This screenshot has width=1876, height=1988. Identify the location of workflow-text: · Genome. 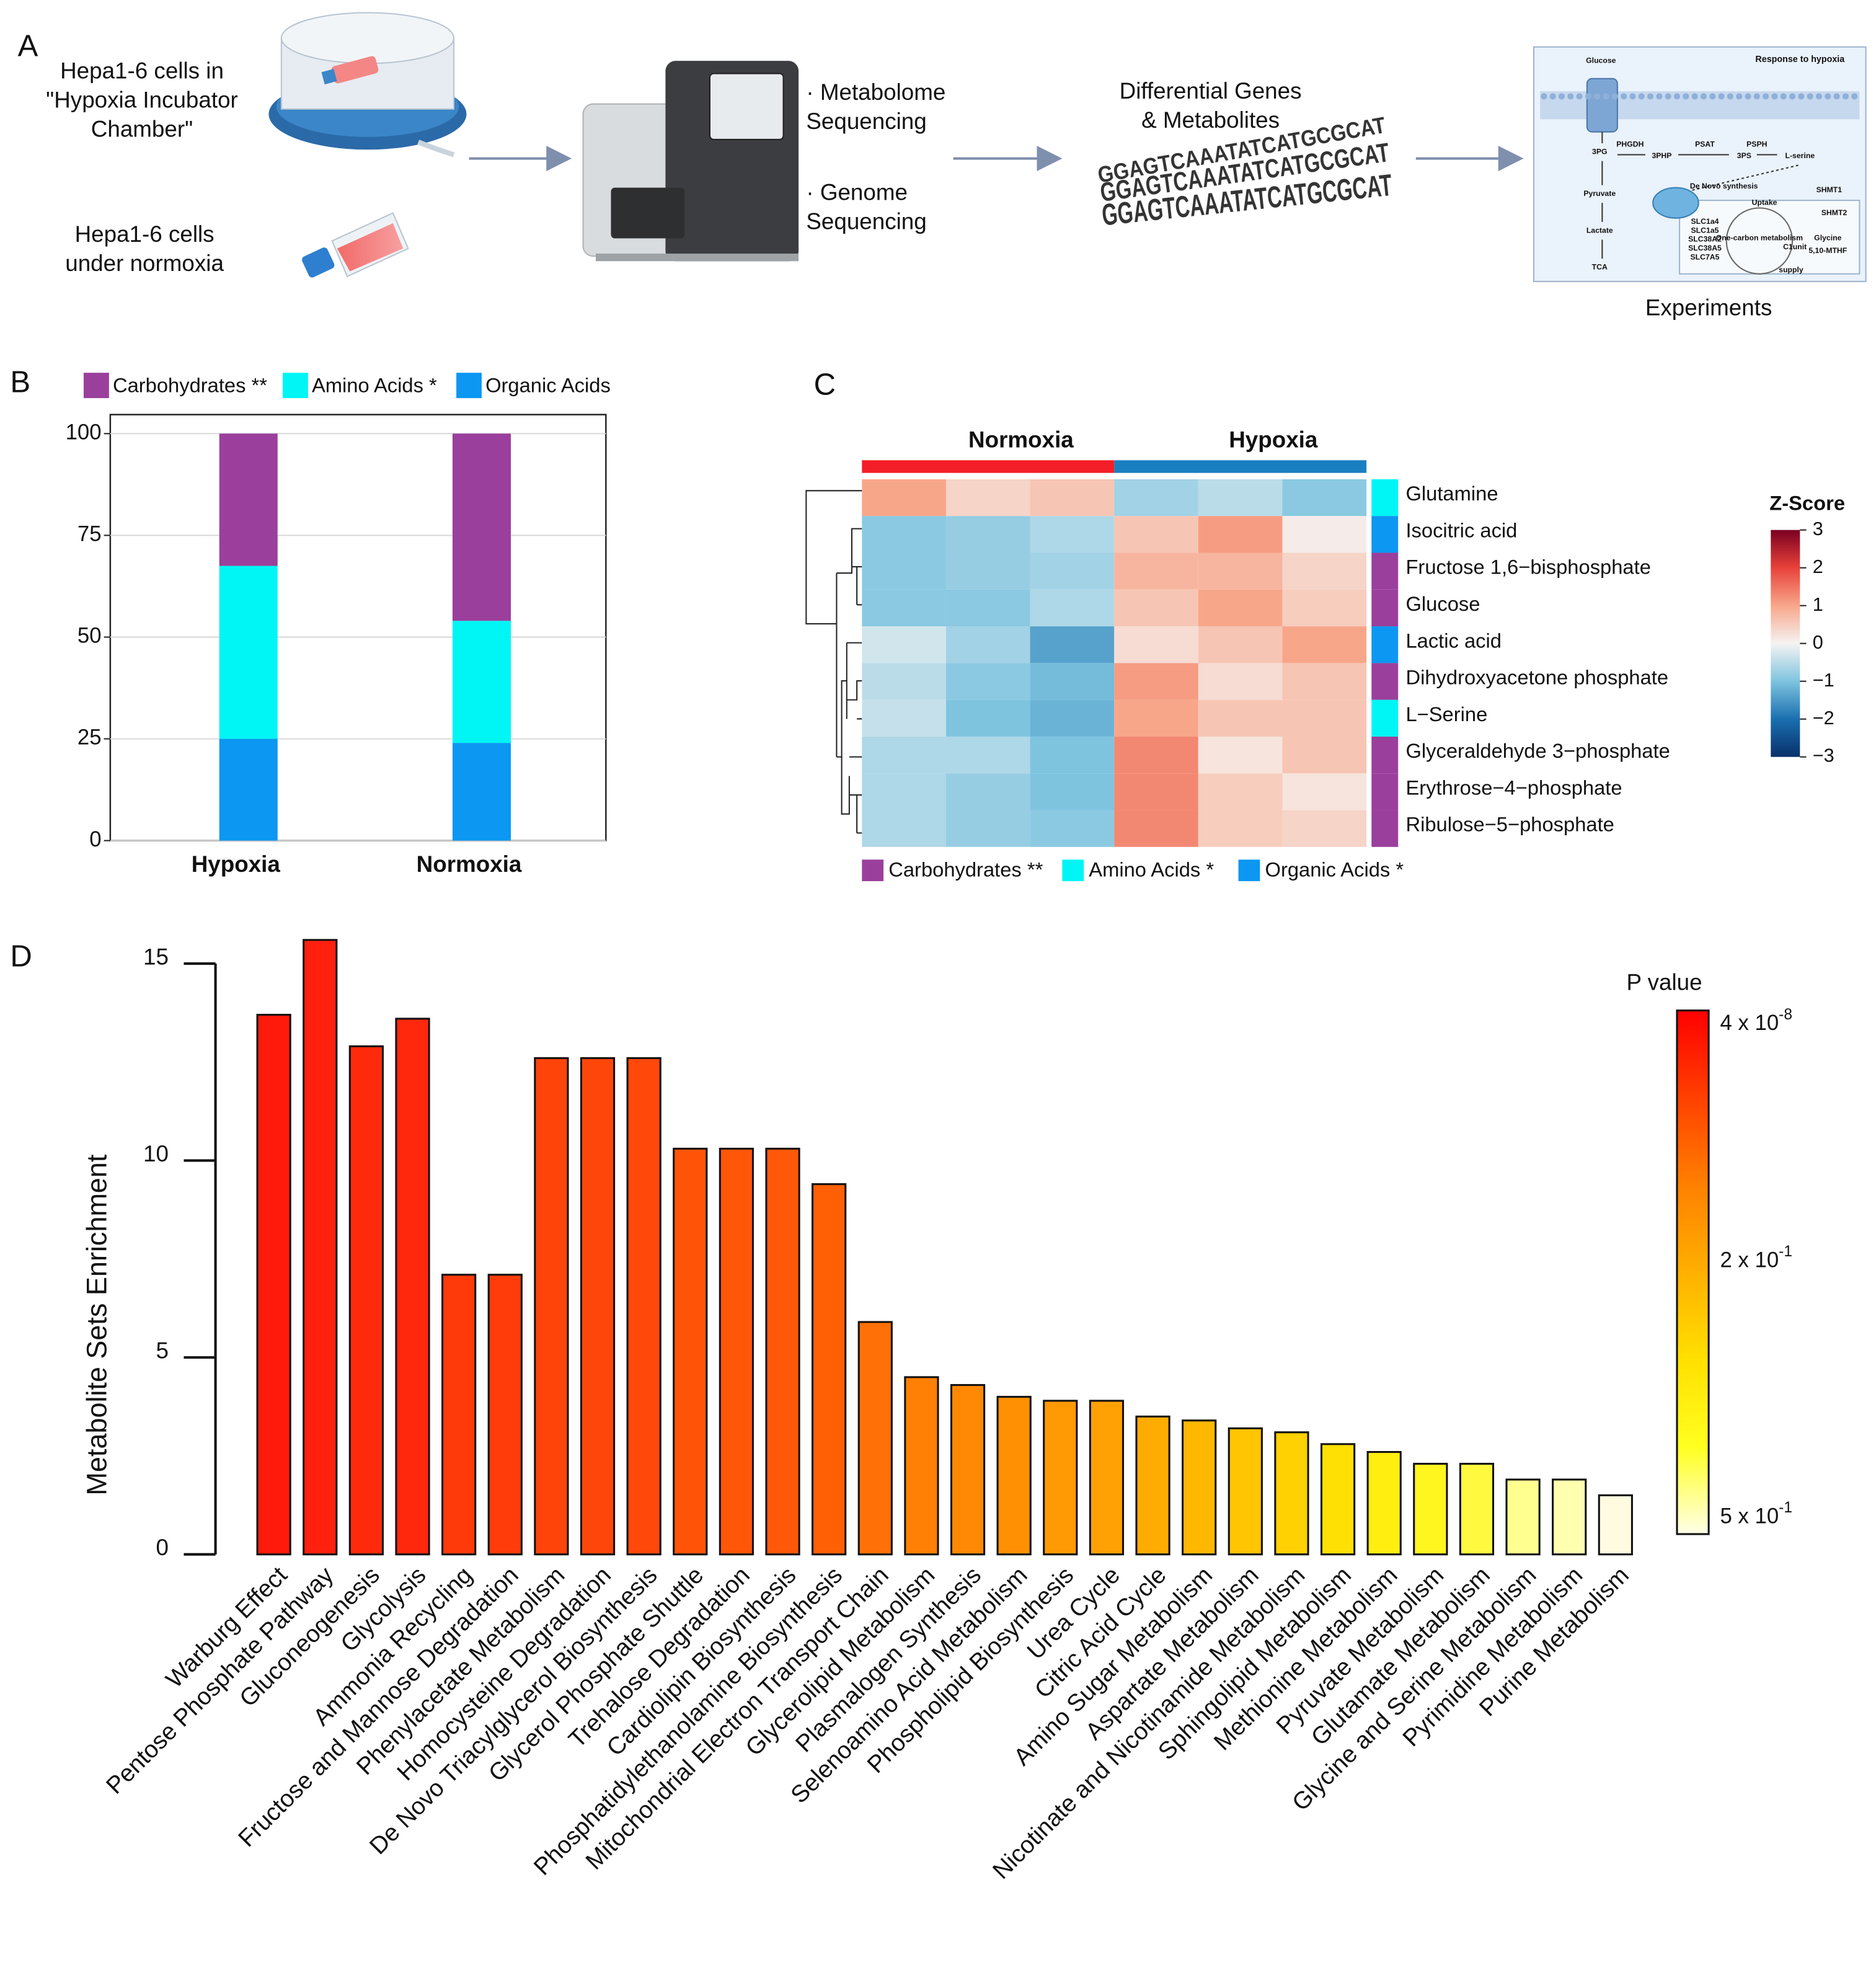
(857, 193).